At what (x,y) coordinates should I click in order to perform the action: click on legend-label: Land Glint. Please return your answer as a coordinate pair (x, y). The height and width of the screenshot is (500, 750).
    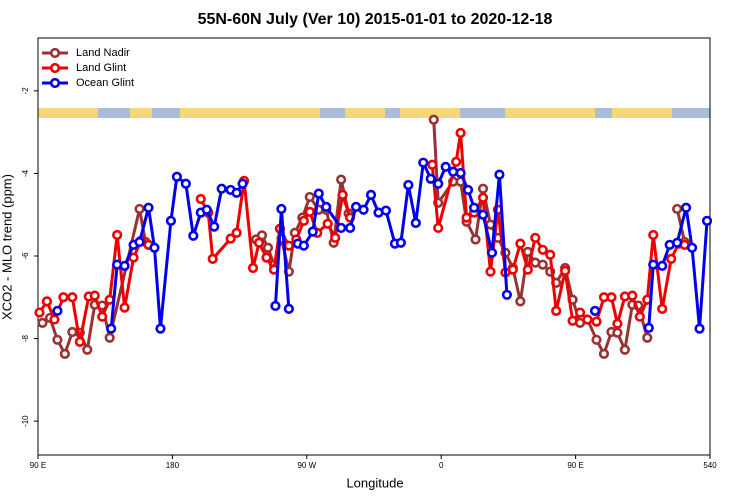
    Looking at the image, I should click on (101, 68).